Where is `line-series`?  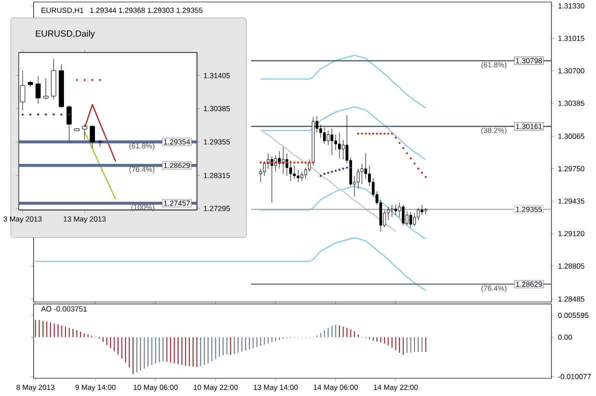 line-series is located at coordinates (100, 165).